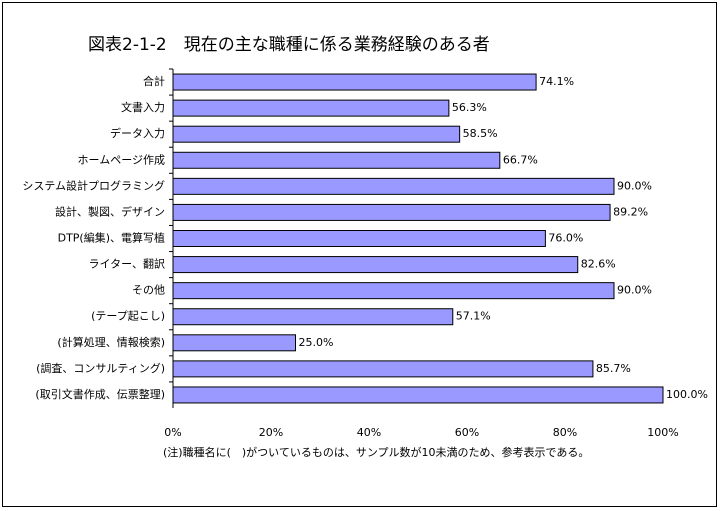 This screenshot has height=511, width=721. Describe the element at coordinates (613, 368) in the screenshot. I see `value-label: 85.7%` at that location.